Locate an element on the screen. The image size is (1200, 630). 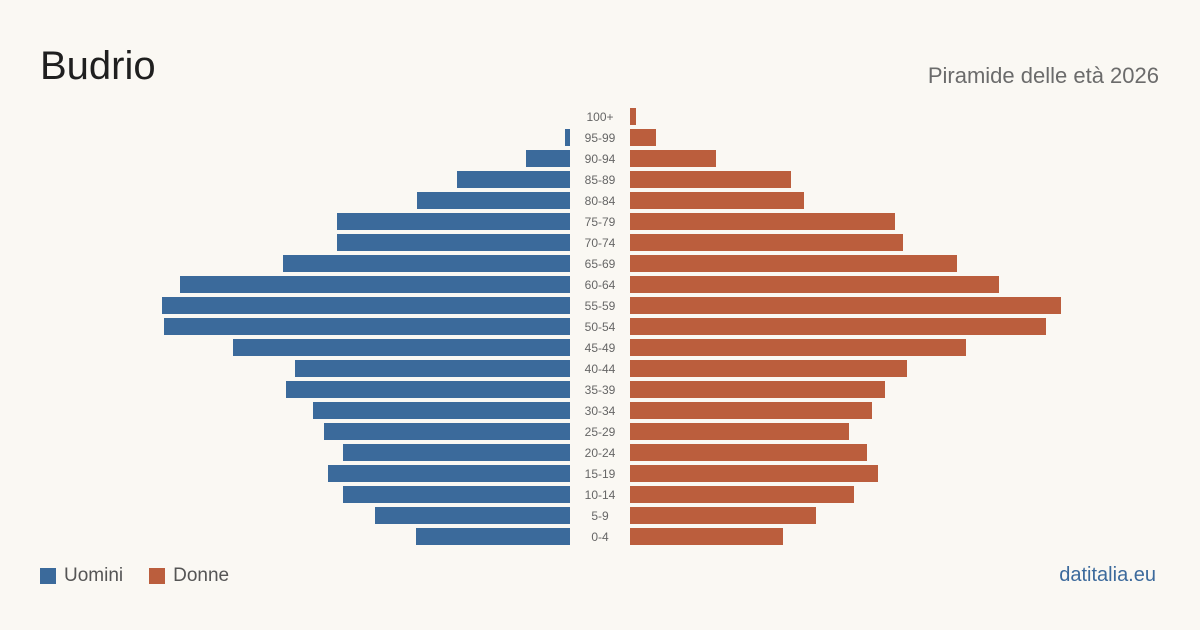
age-label-80-84: 80-84 is located at coordinates (600, 201).